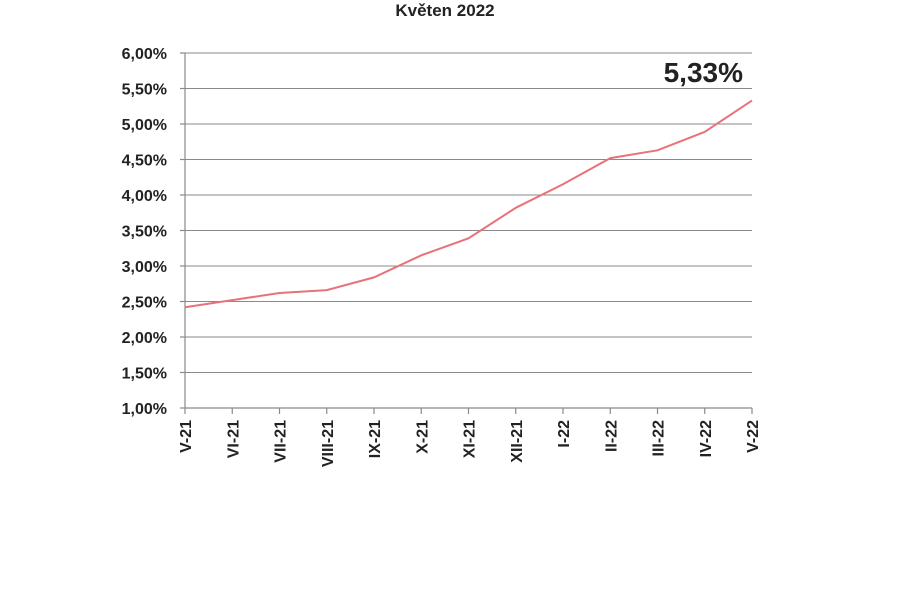  Describe the element at coordinates (706, 438) in the screenshot. I see `x-tick-label: IV-22` at that location.